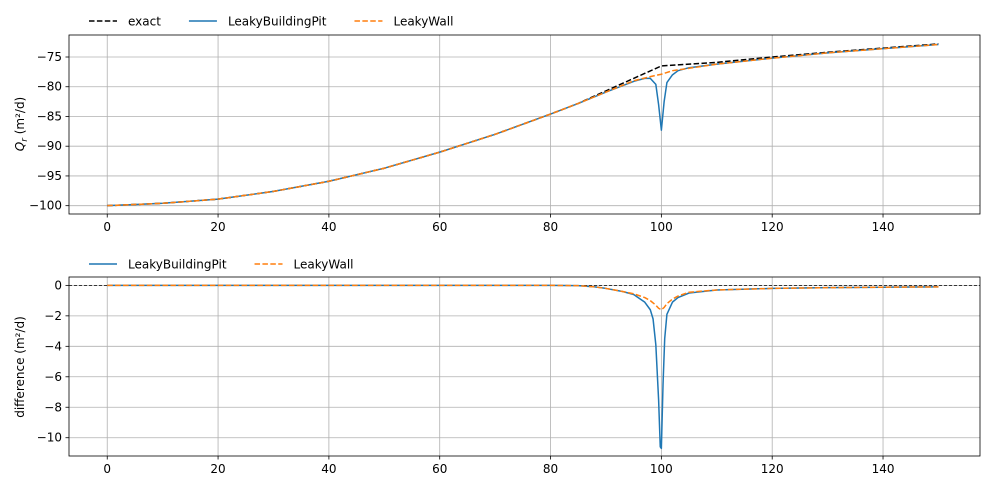 Image resolution: width=989 pixels, height=490 pixels. I want to click on y-tick-label: −100, so click(45, 206).